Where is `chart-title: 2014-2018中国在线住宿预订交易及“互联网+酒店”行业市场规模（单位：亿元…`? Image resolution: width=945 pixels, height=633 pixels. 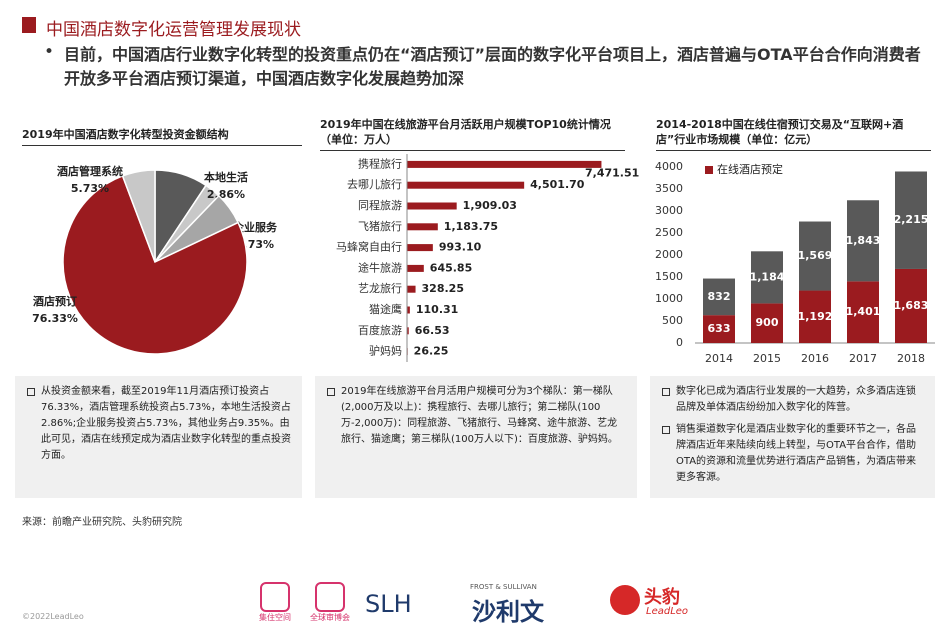 chart-title: 2014-2018中国在线住宿预订交易及“互联网+酒店”行业市场规模（单位：亿元… is located at coordinates (793, 134).